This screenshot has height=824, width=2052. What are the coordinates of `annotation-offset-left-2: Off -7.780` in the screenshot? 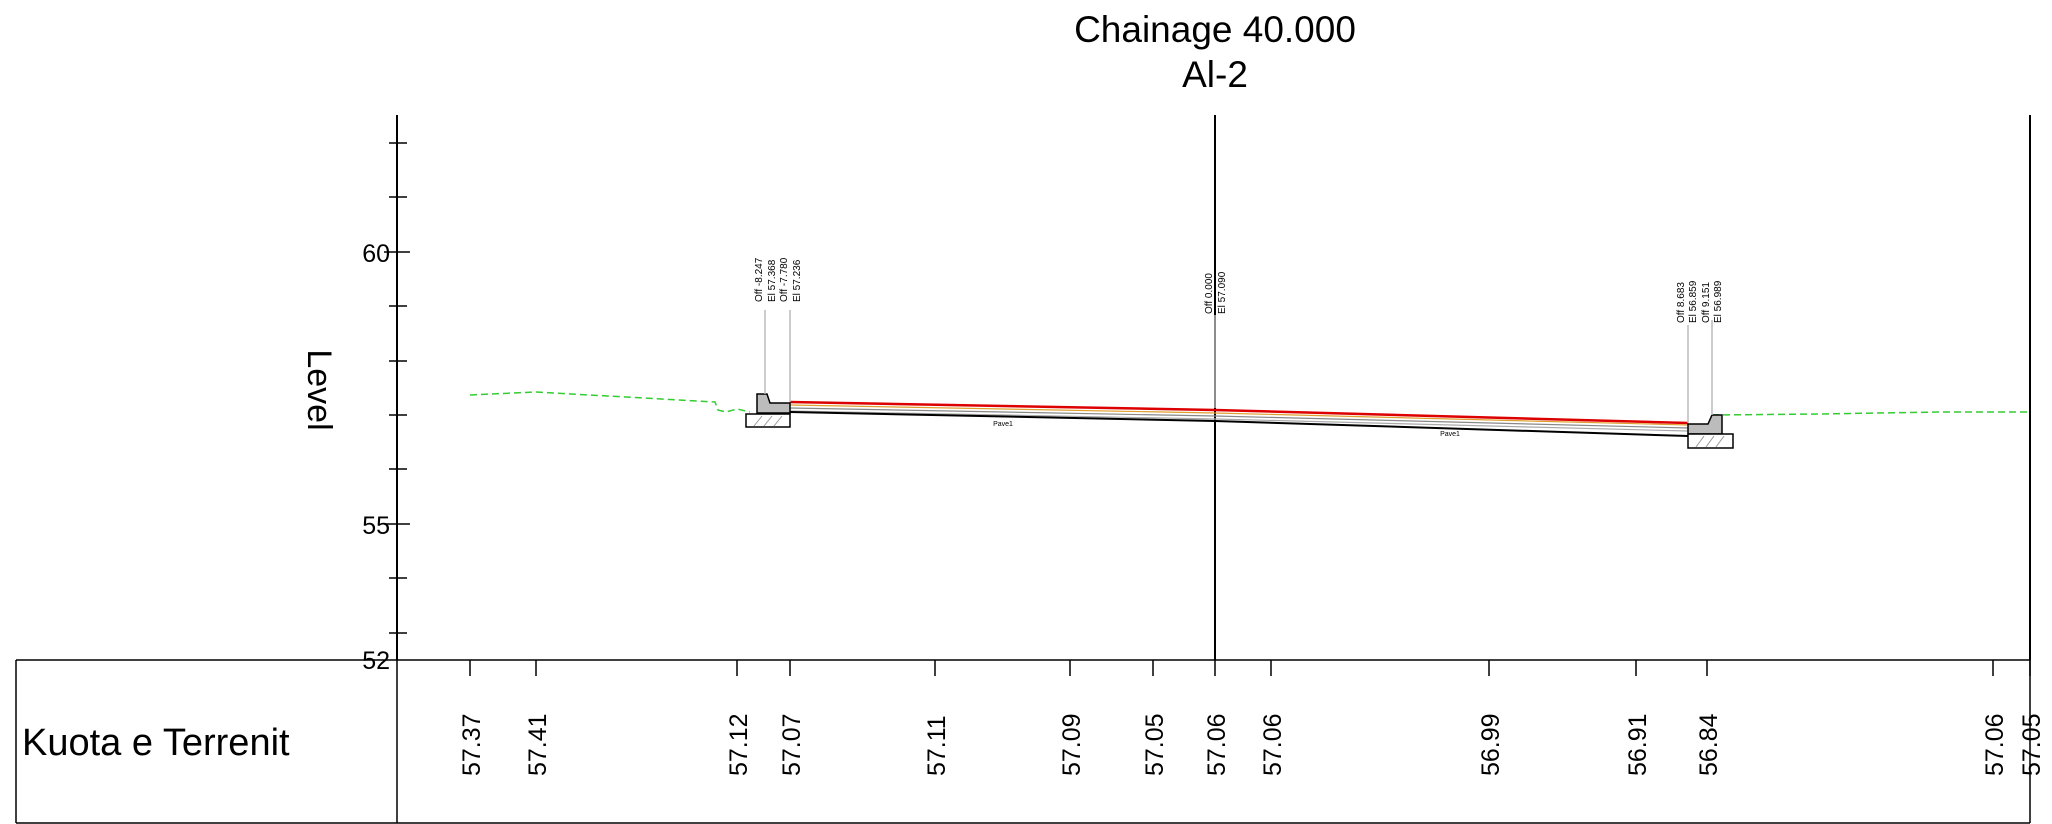 It's located at (784, 279).